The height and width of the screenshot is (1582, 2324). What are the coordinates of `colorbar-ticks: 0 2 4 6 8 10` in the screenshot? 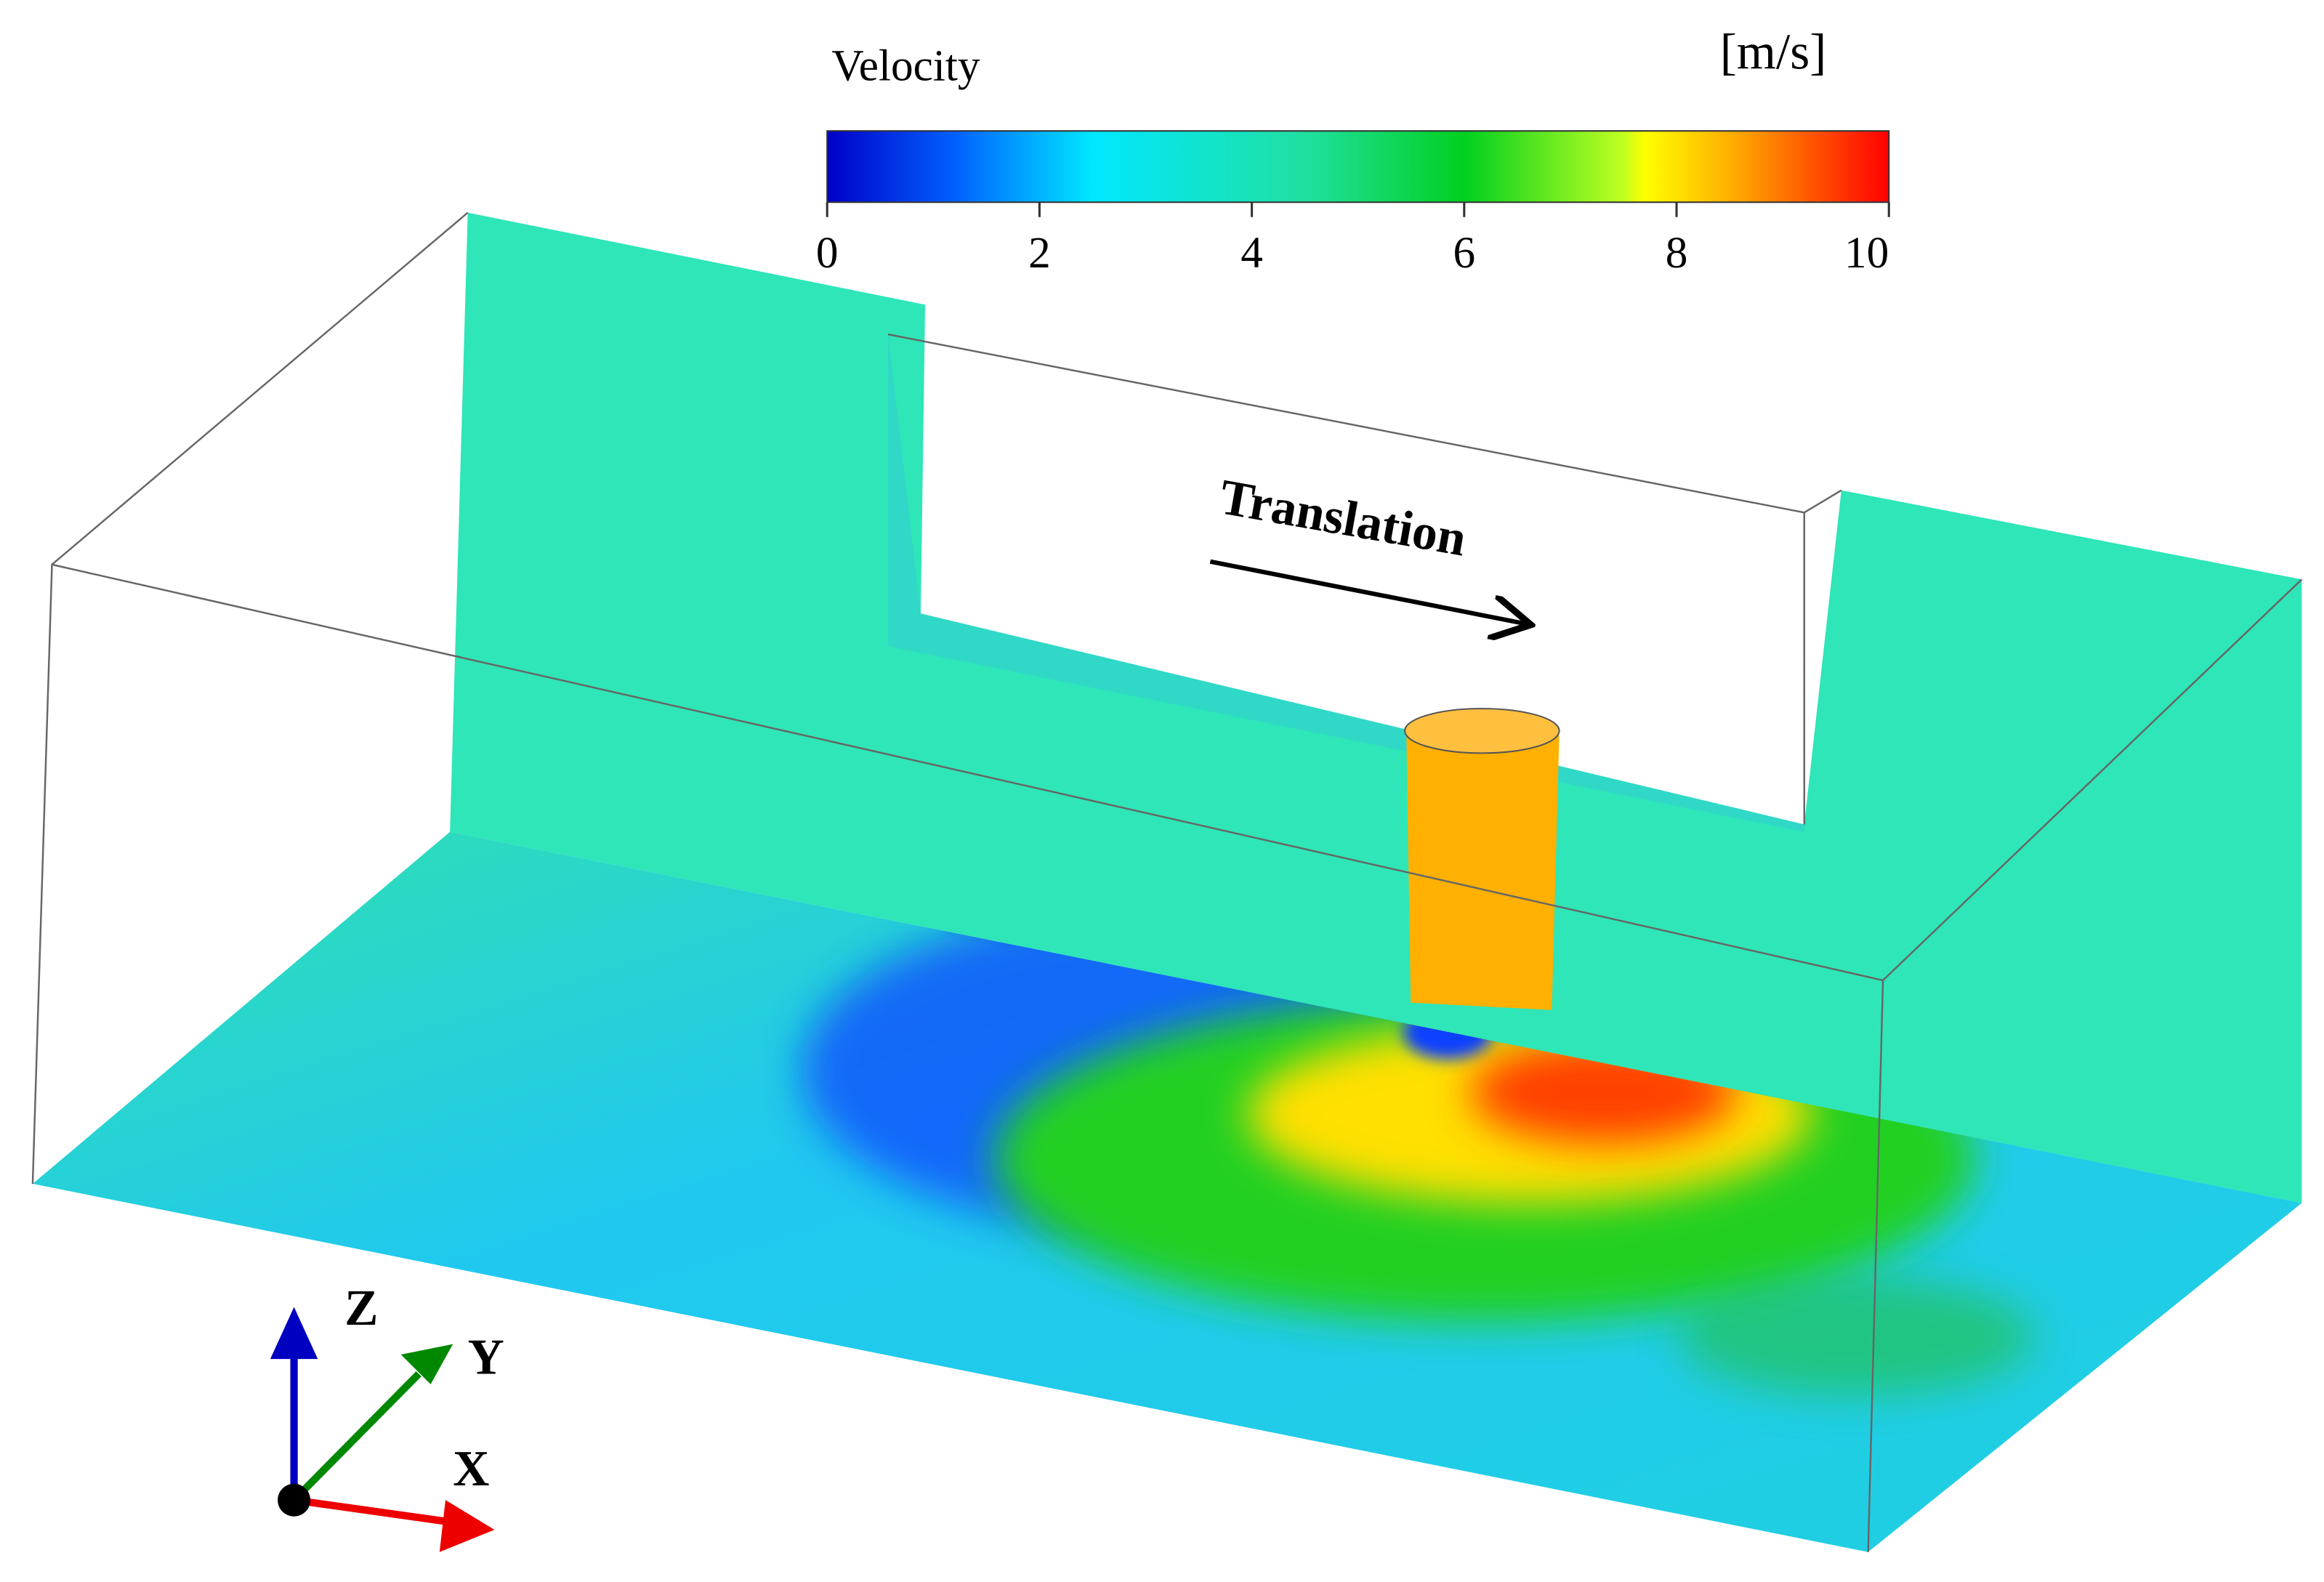 It's located at (1353, 240).